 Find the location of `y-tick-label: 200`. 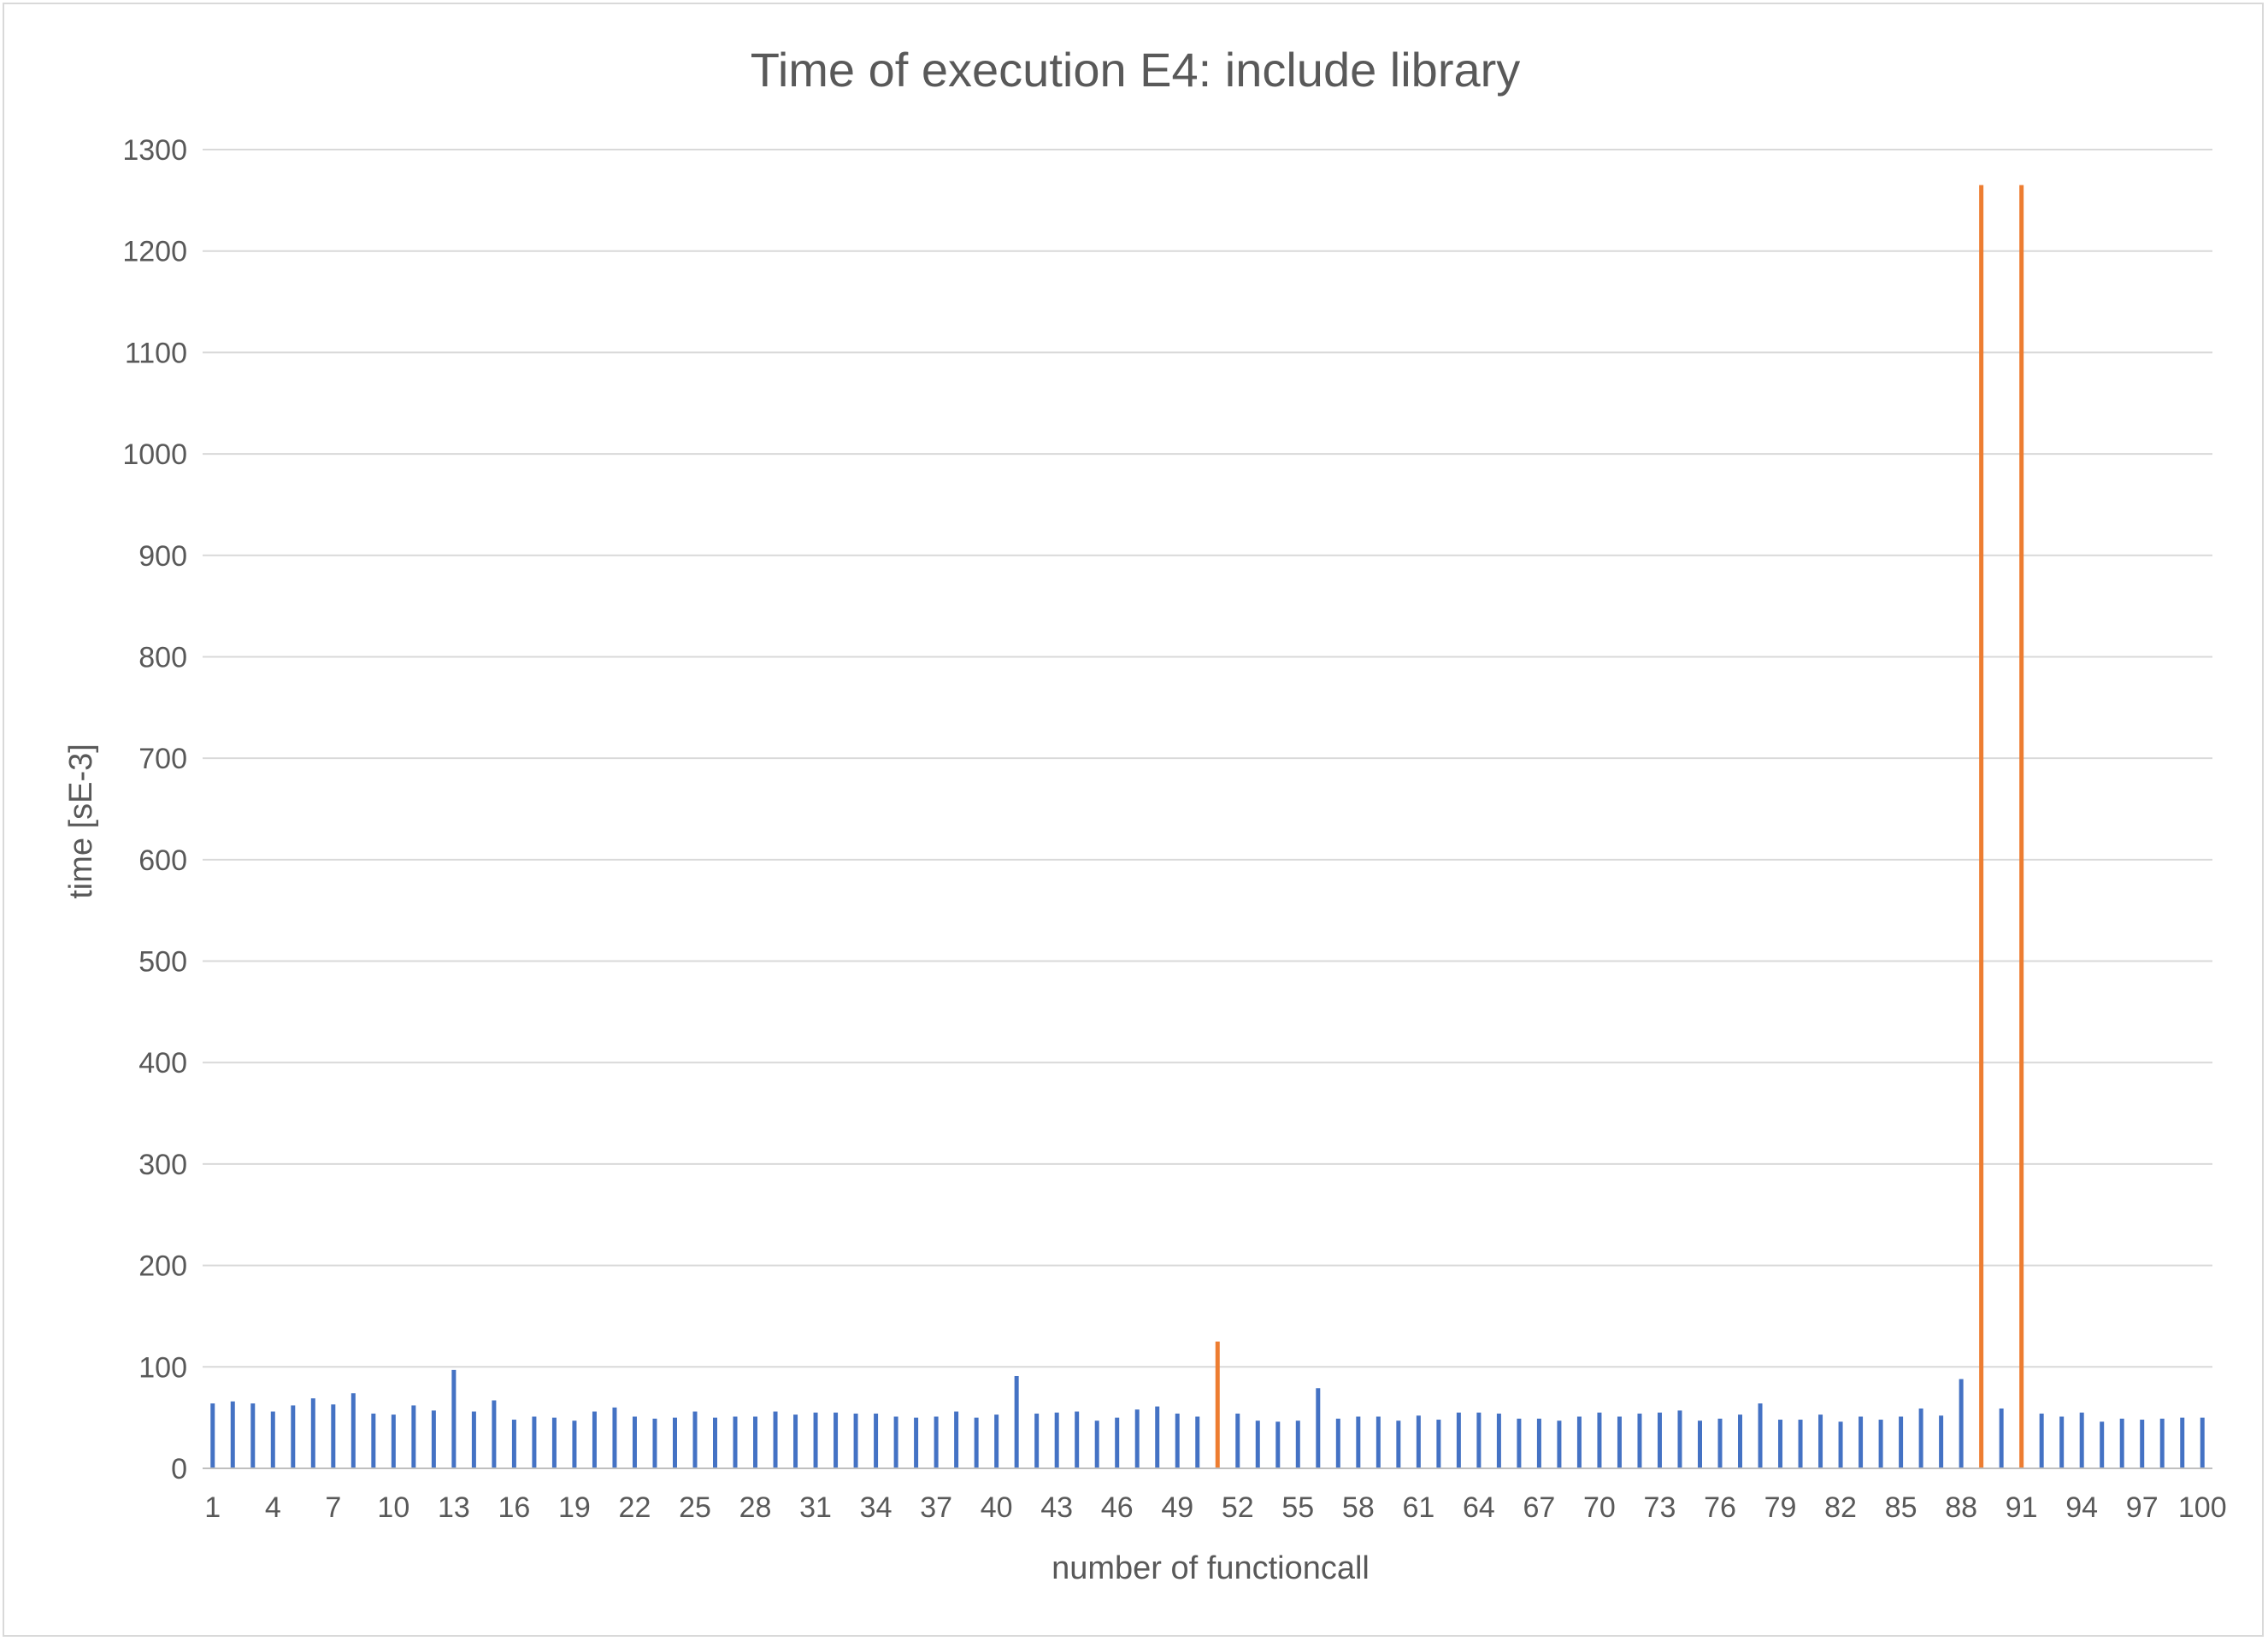

y-tick-label: 200 is located at coordinates (162, 1267).